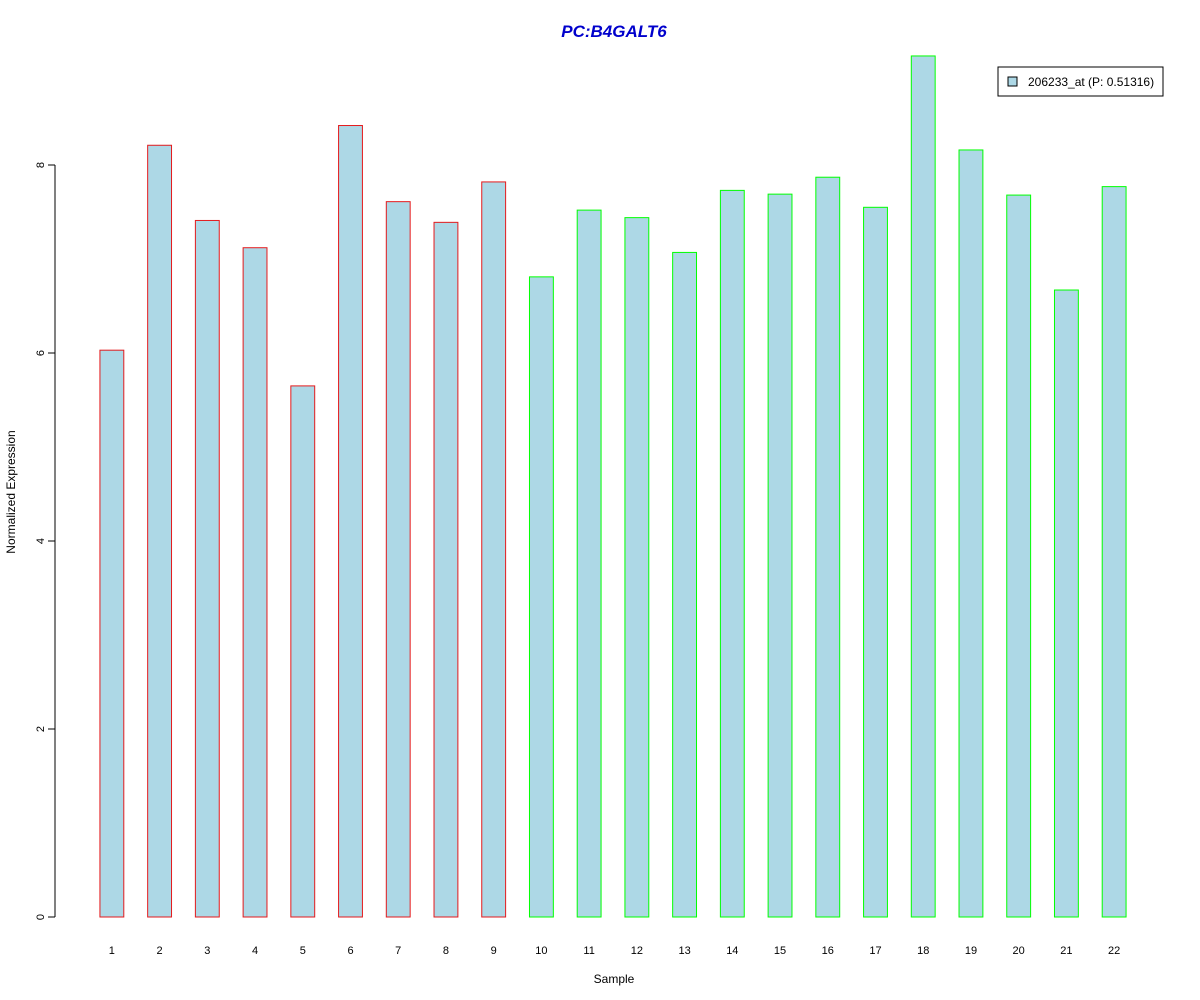  What do you see at coordinates (160, 951) in the screenshot?
I see `x-tick-label: 2` at bounding box center [160, 951].